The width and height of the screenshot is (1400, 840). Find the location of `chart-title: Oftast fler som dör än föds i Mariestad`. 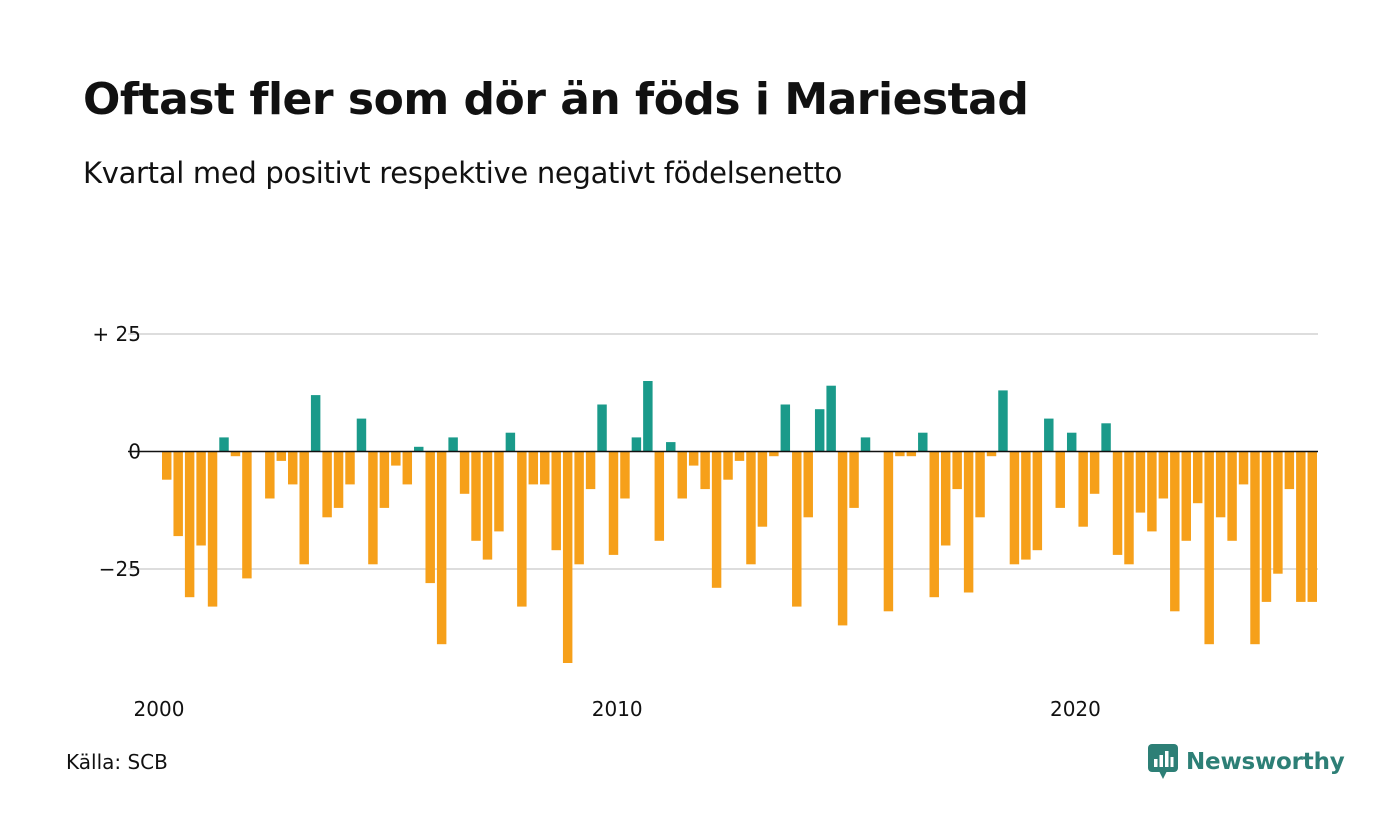

chart-title: Oftast fler som dör än föds i Mariestad is located at coordinates (556, 99).